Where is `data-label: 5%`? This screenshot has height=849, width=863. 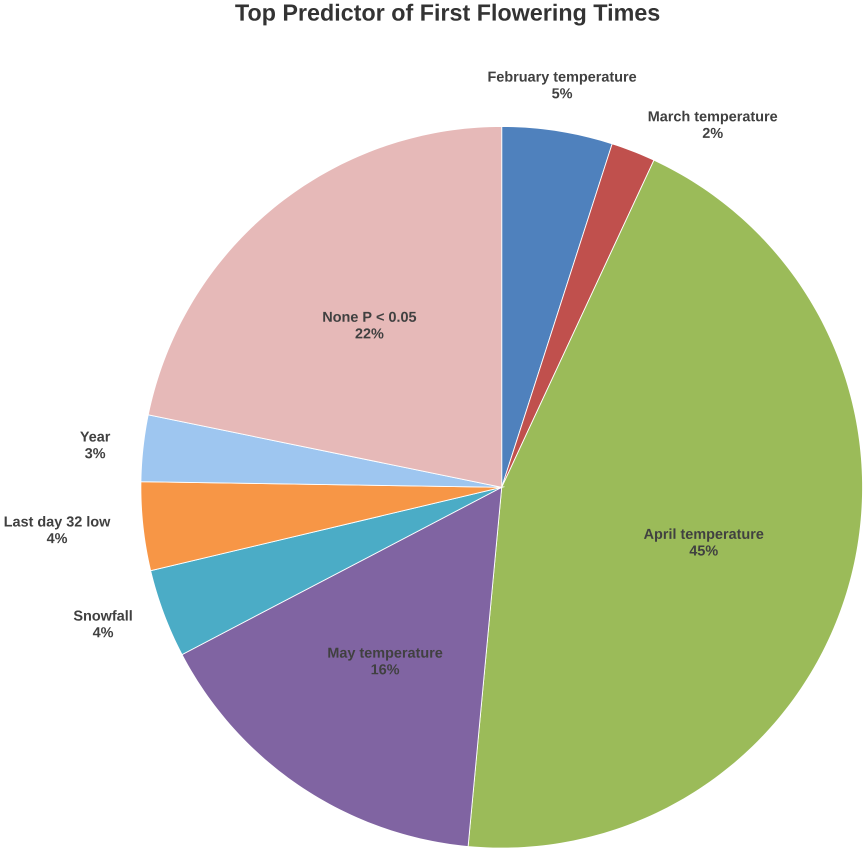 data-label: 5% is located at coordinates (562, 93).